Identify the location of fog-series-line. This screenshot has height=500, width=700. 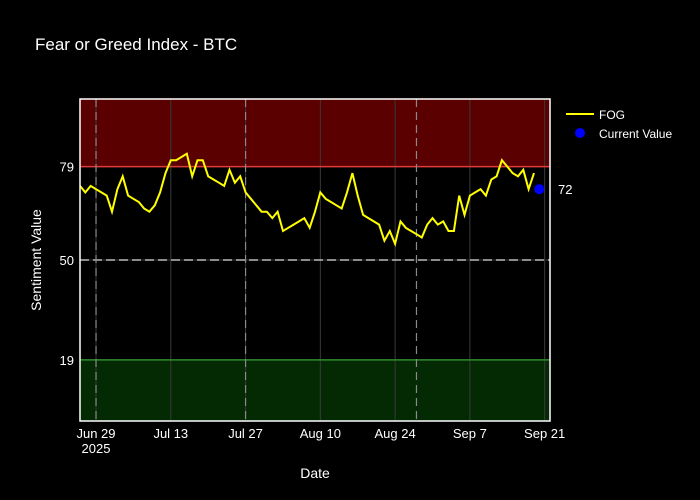
(307, 200).